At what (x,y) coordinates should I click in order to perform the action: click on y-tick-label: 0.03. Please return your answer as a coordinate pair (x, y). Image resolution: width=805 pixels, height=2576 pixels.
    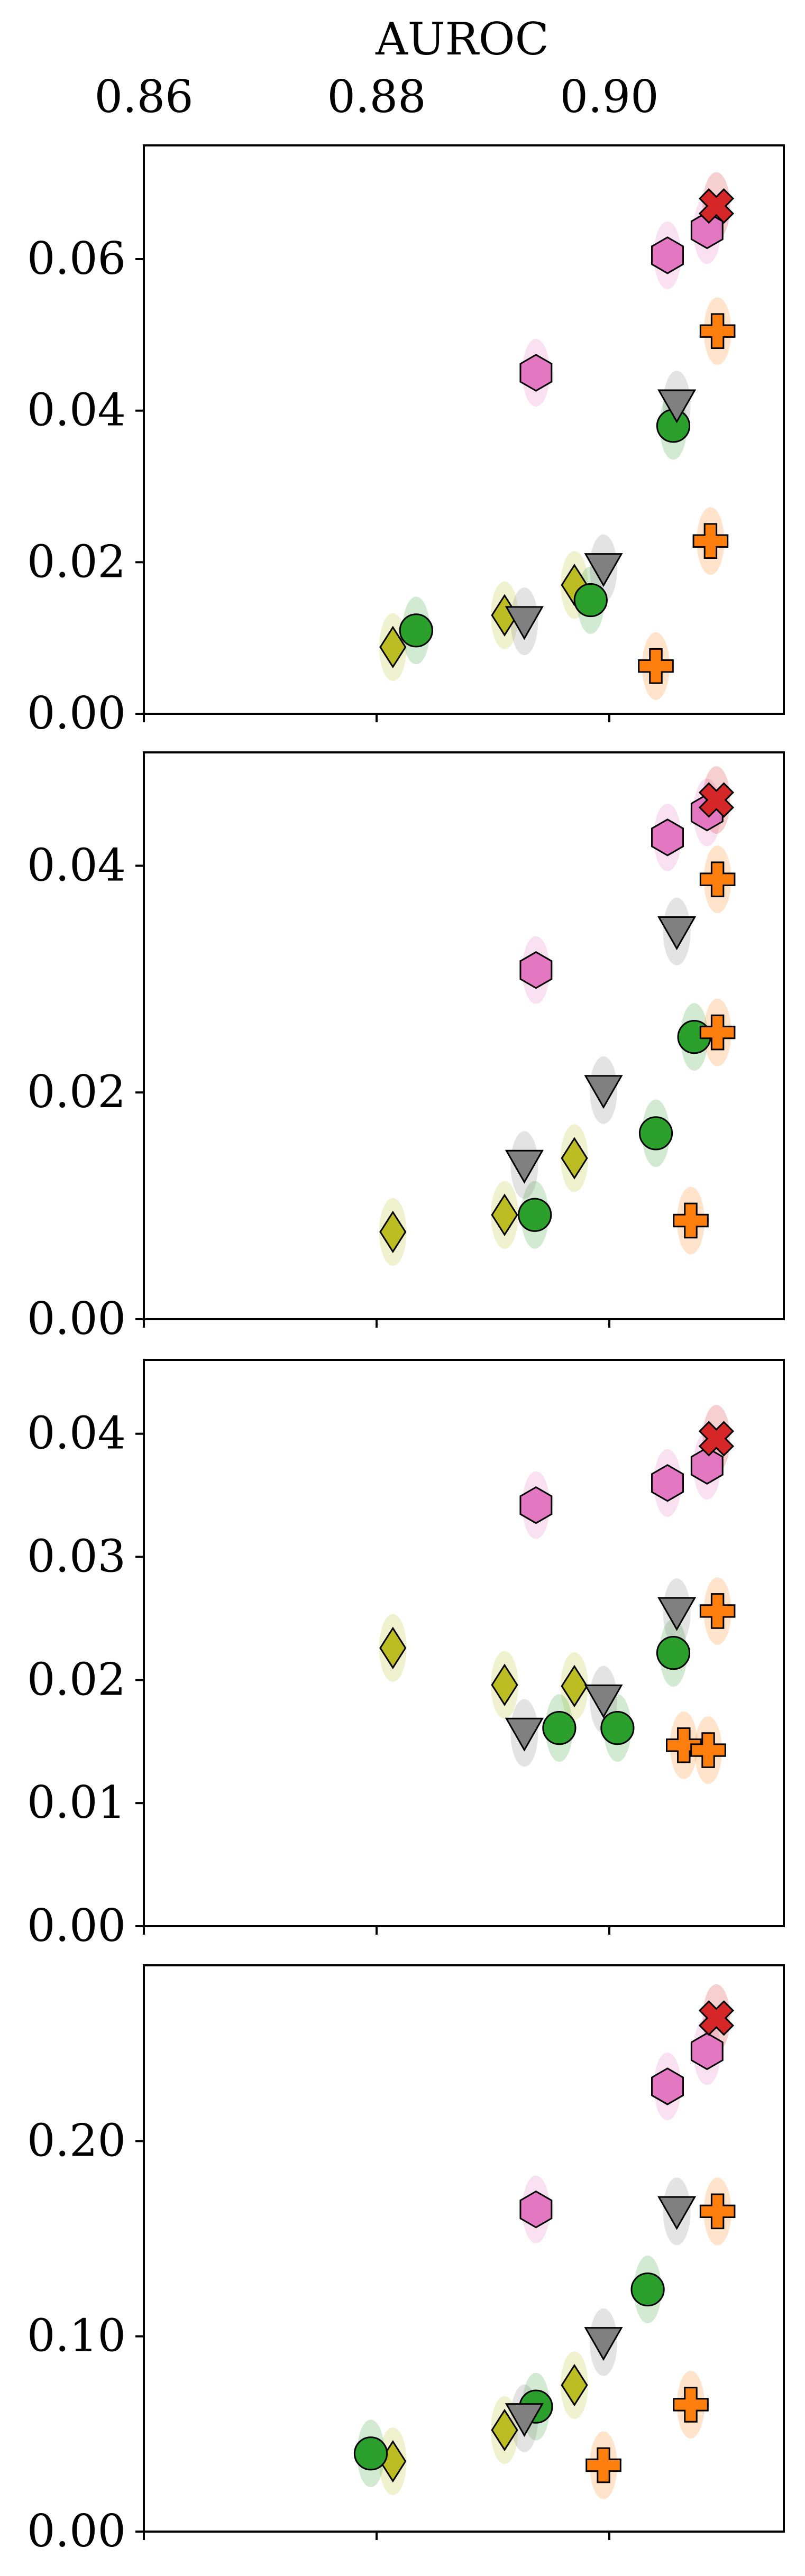
    Looking at the image, I should click on (76, 1557).